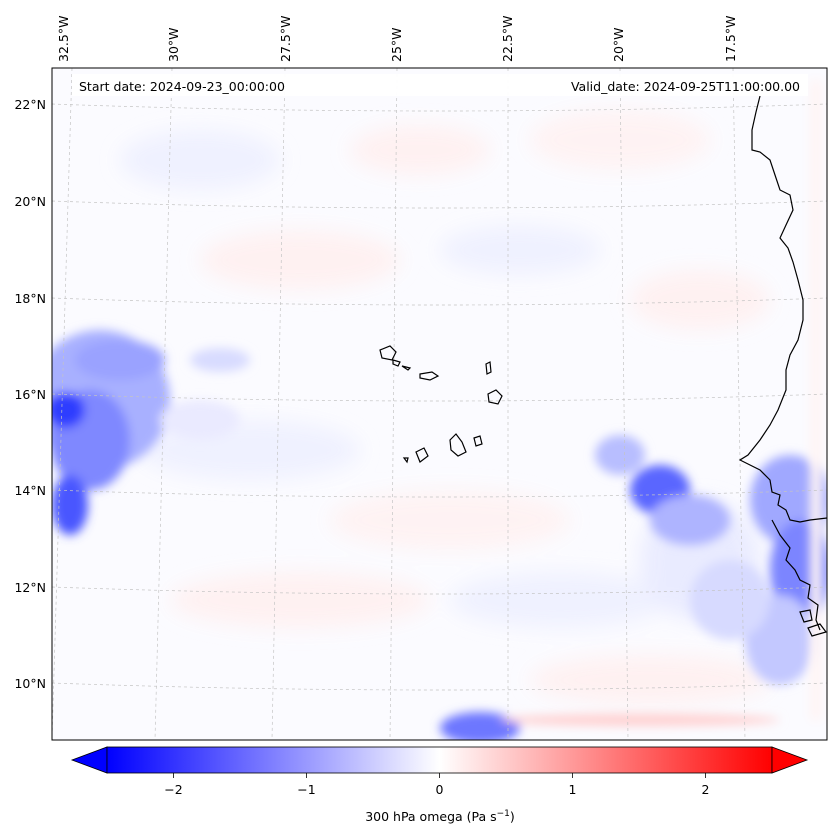  What do you see at coordinates (306, 789) in the screenshot?
I see `colorbar-tick-label: −1` at bounding box center [306, 789].